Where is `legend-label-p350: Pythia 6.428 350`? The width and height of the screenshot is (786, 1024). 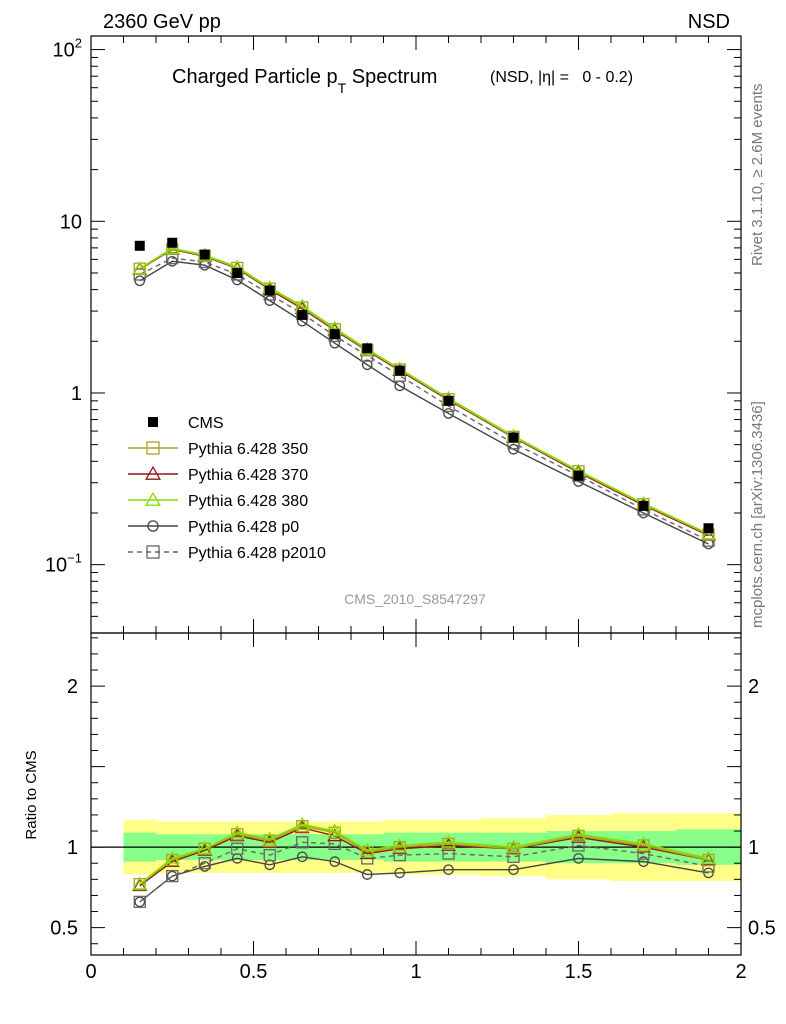 legend-label-p350: Pythia 6.428 350 is located at coordinates (248, 449).